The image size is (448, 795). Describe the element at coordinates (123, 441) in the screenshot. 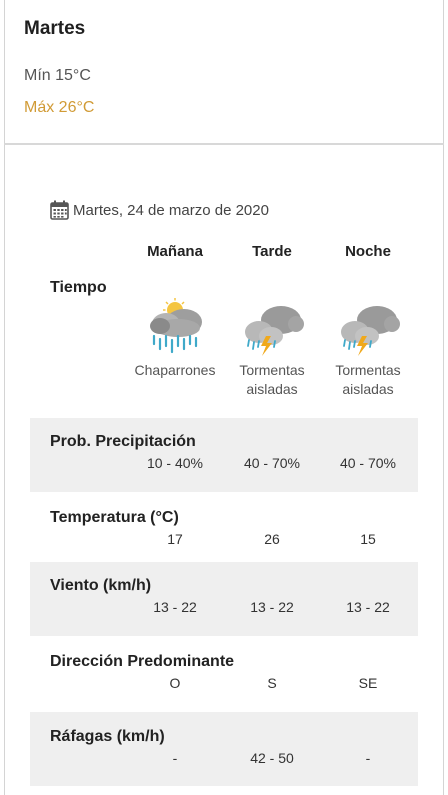

I see `precipitation-label: Prob. Precipitación` at that location.